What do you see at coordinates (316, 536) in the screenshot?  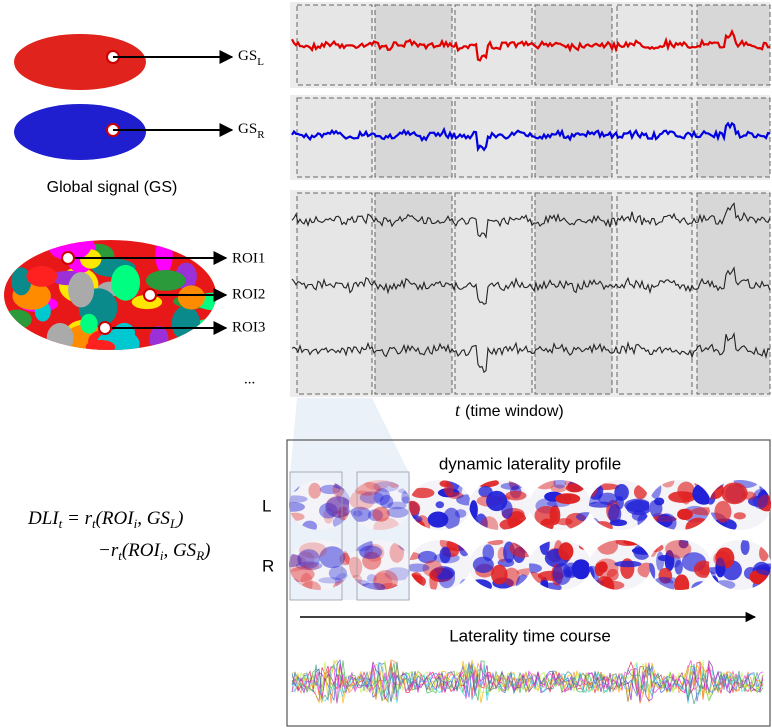 I see `window-box` at bounding box center [316, 536].